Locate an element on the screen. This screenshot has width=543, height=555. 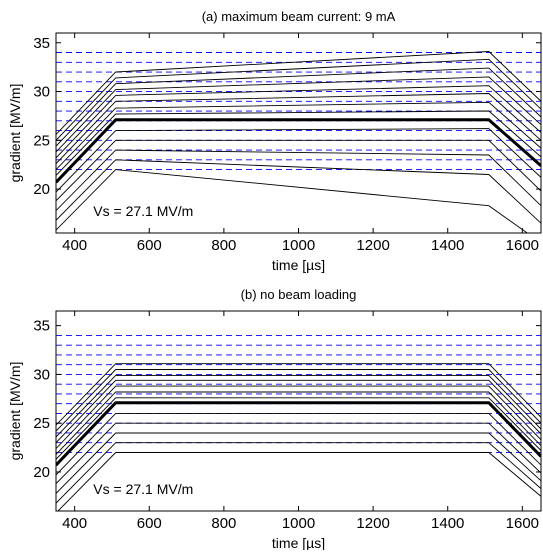
chart-title: (a) maximum beam current: 9 mA is located at coordinates (299, 16).